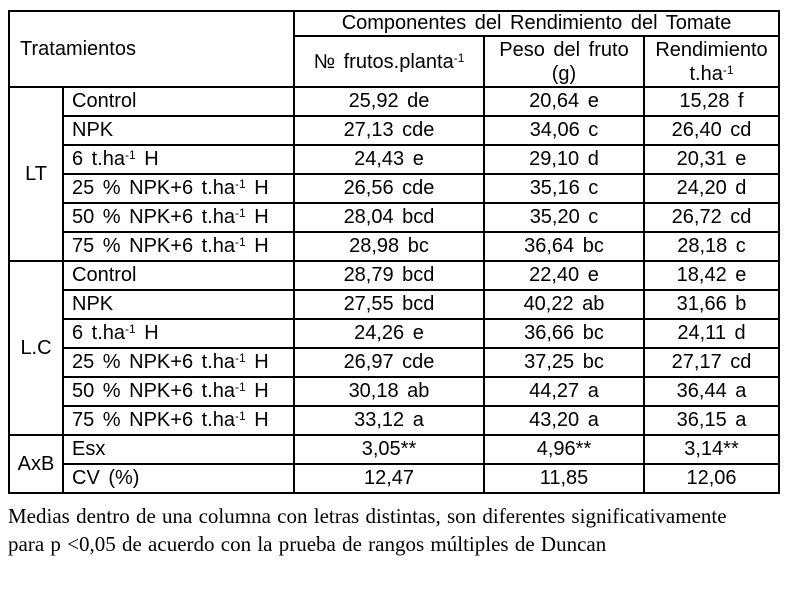 The image size is (786, 589). What do you see at coordinates (711, 478) in the screenshot?
I see `yield-value-cell: 12,06` at bounding box center [711, 478].